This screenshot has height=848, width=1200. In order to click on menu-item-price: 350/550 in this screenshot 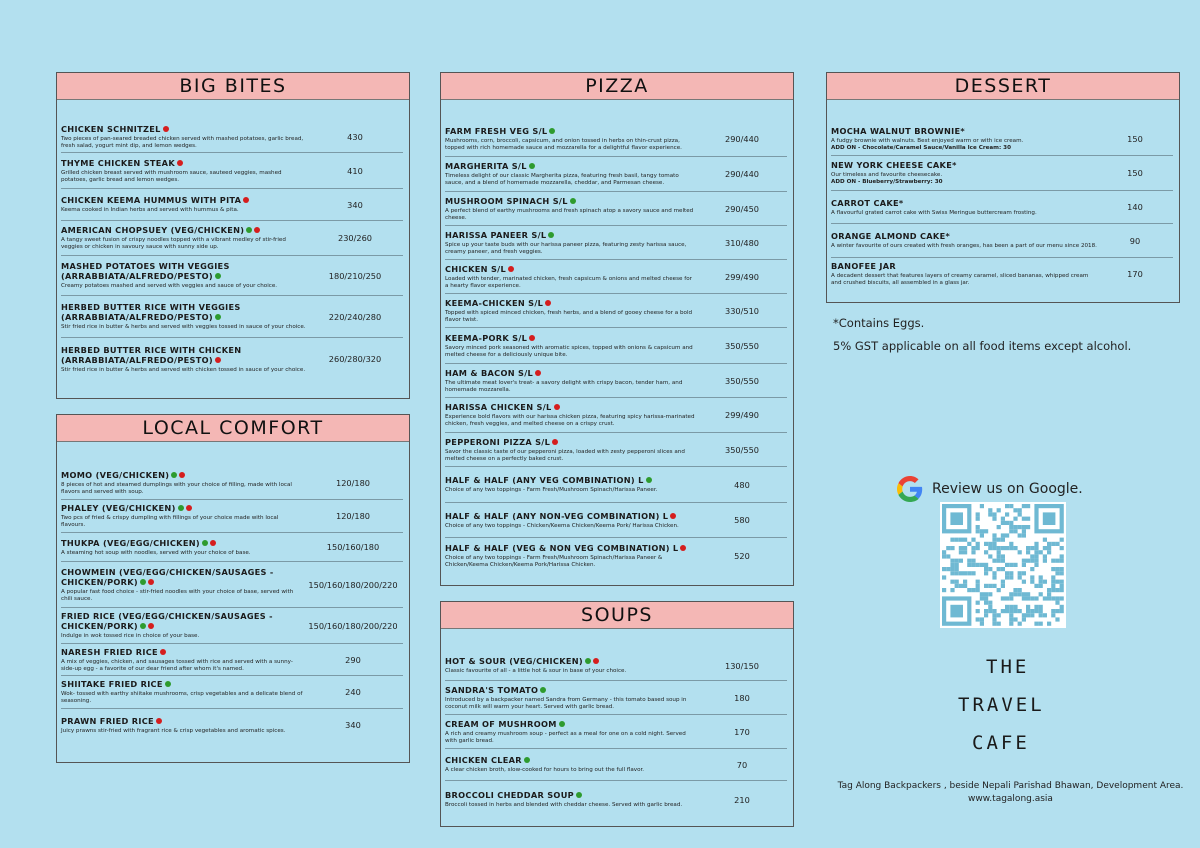, I will do `click(741, 345)`.